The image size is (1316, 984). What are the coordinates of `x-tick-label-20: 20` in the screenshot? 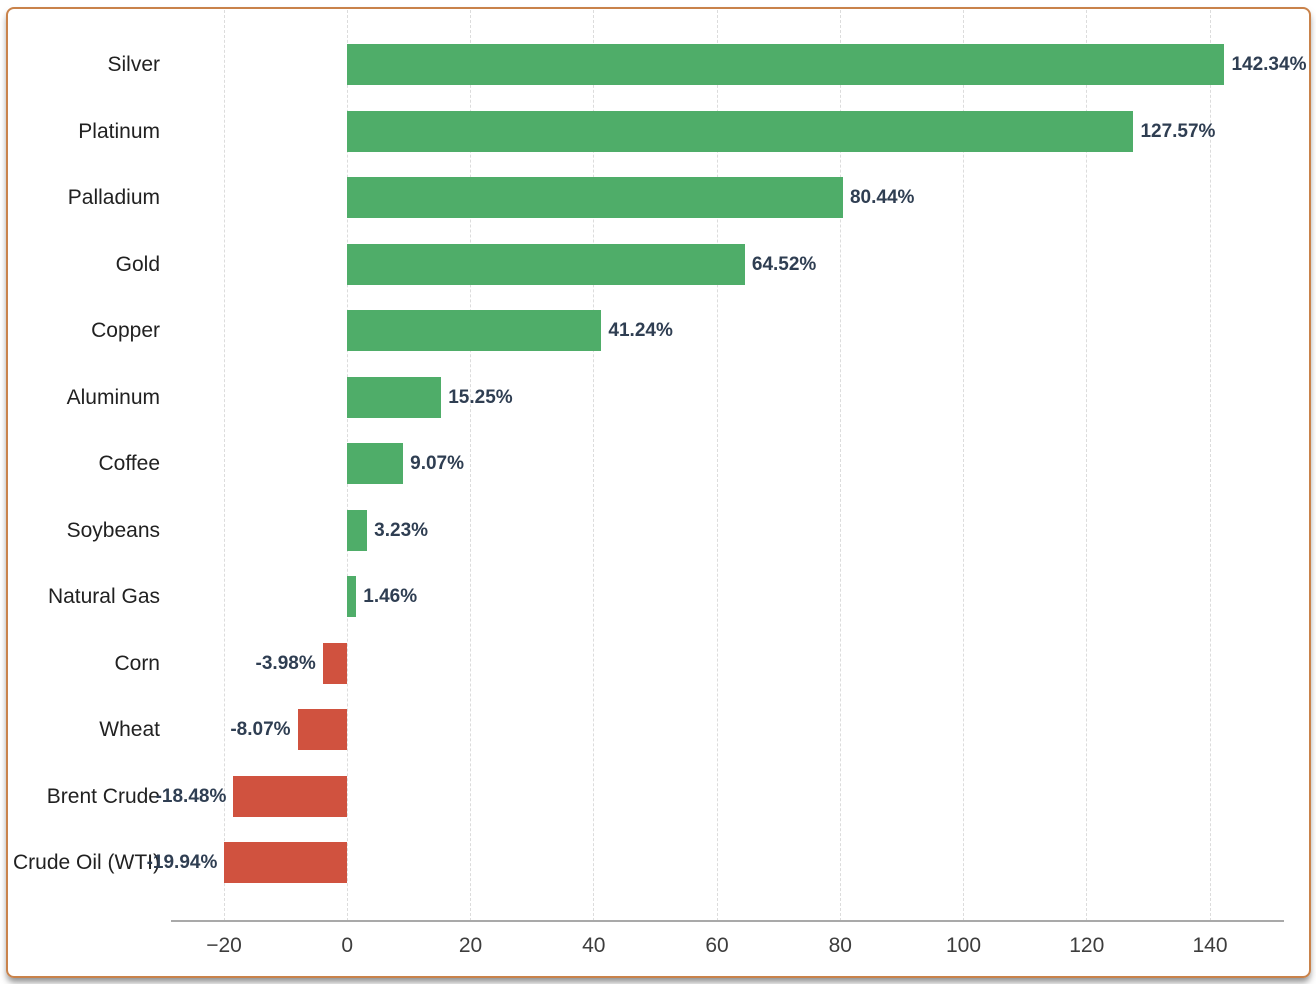 It's located at (470, 945).